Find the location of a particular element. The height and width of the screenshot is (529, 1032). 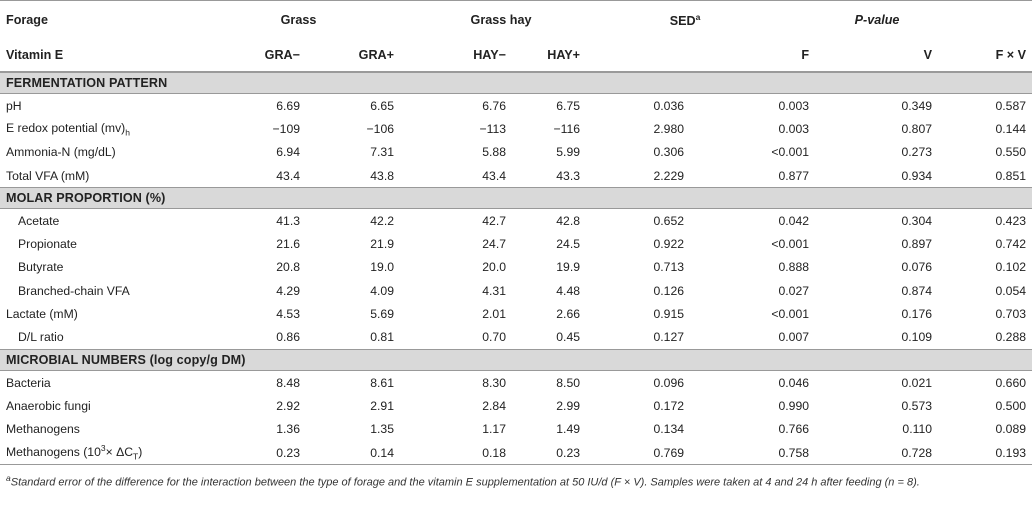

table-cell: 19.0 is located at coordinates (382, 267).